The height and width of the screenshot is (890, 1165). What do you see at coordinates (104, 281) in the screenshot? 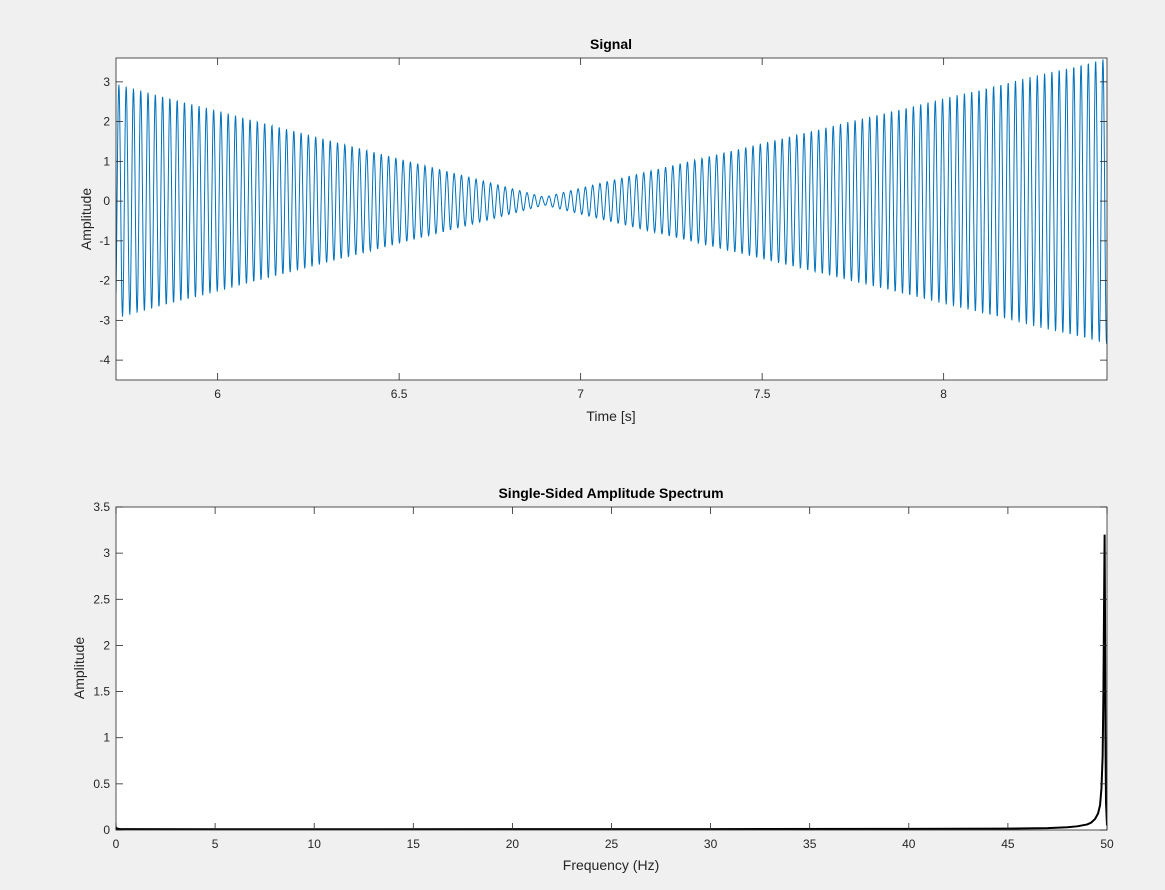
I see `signal-y-tick-label: -2` at bounding box center [104, 281].